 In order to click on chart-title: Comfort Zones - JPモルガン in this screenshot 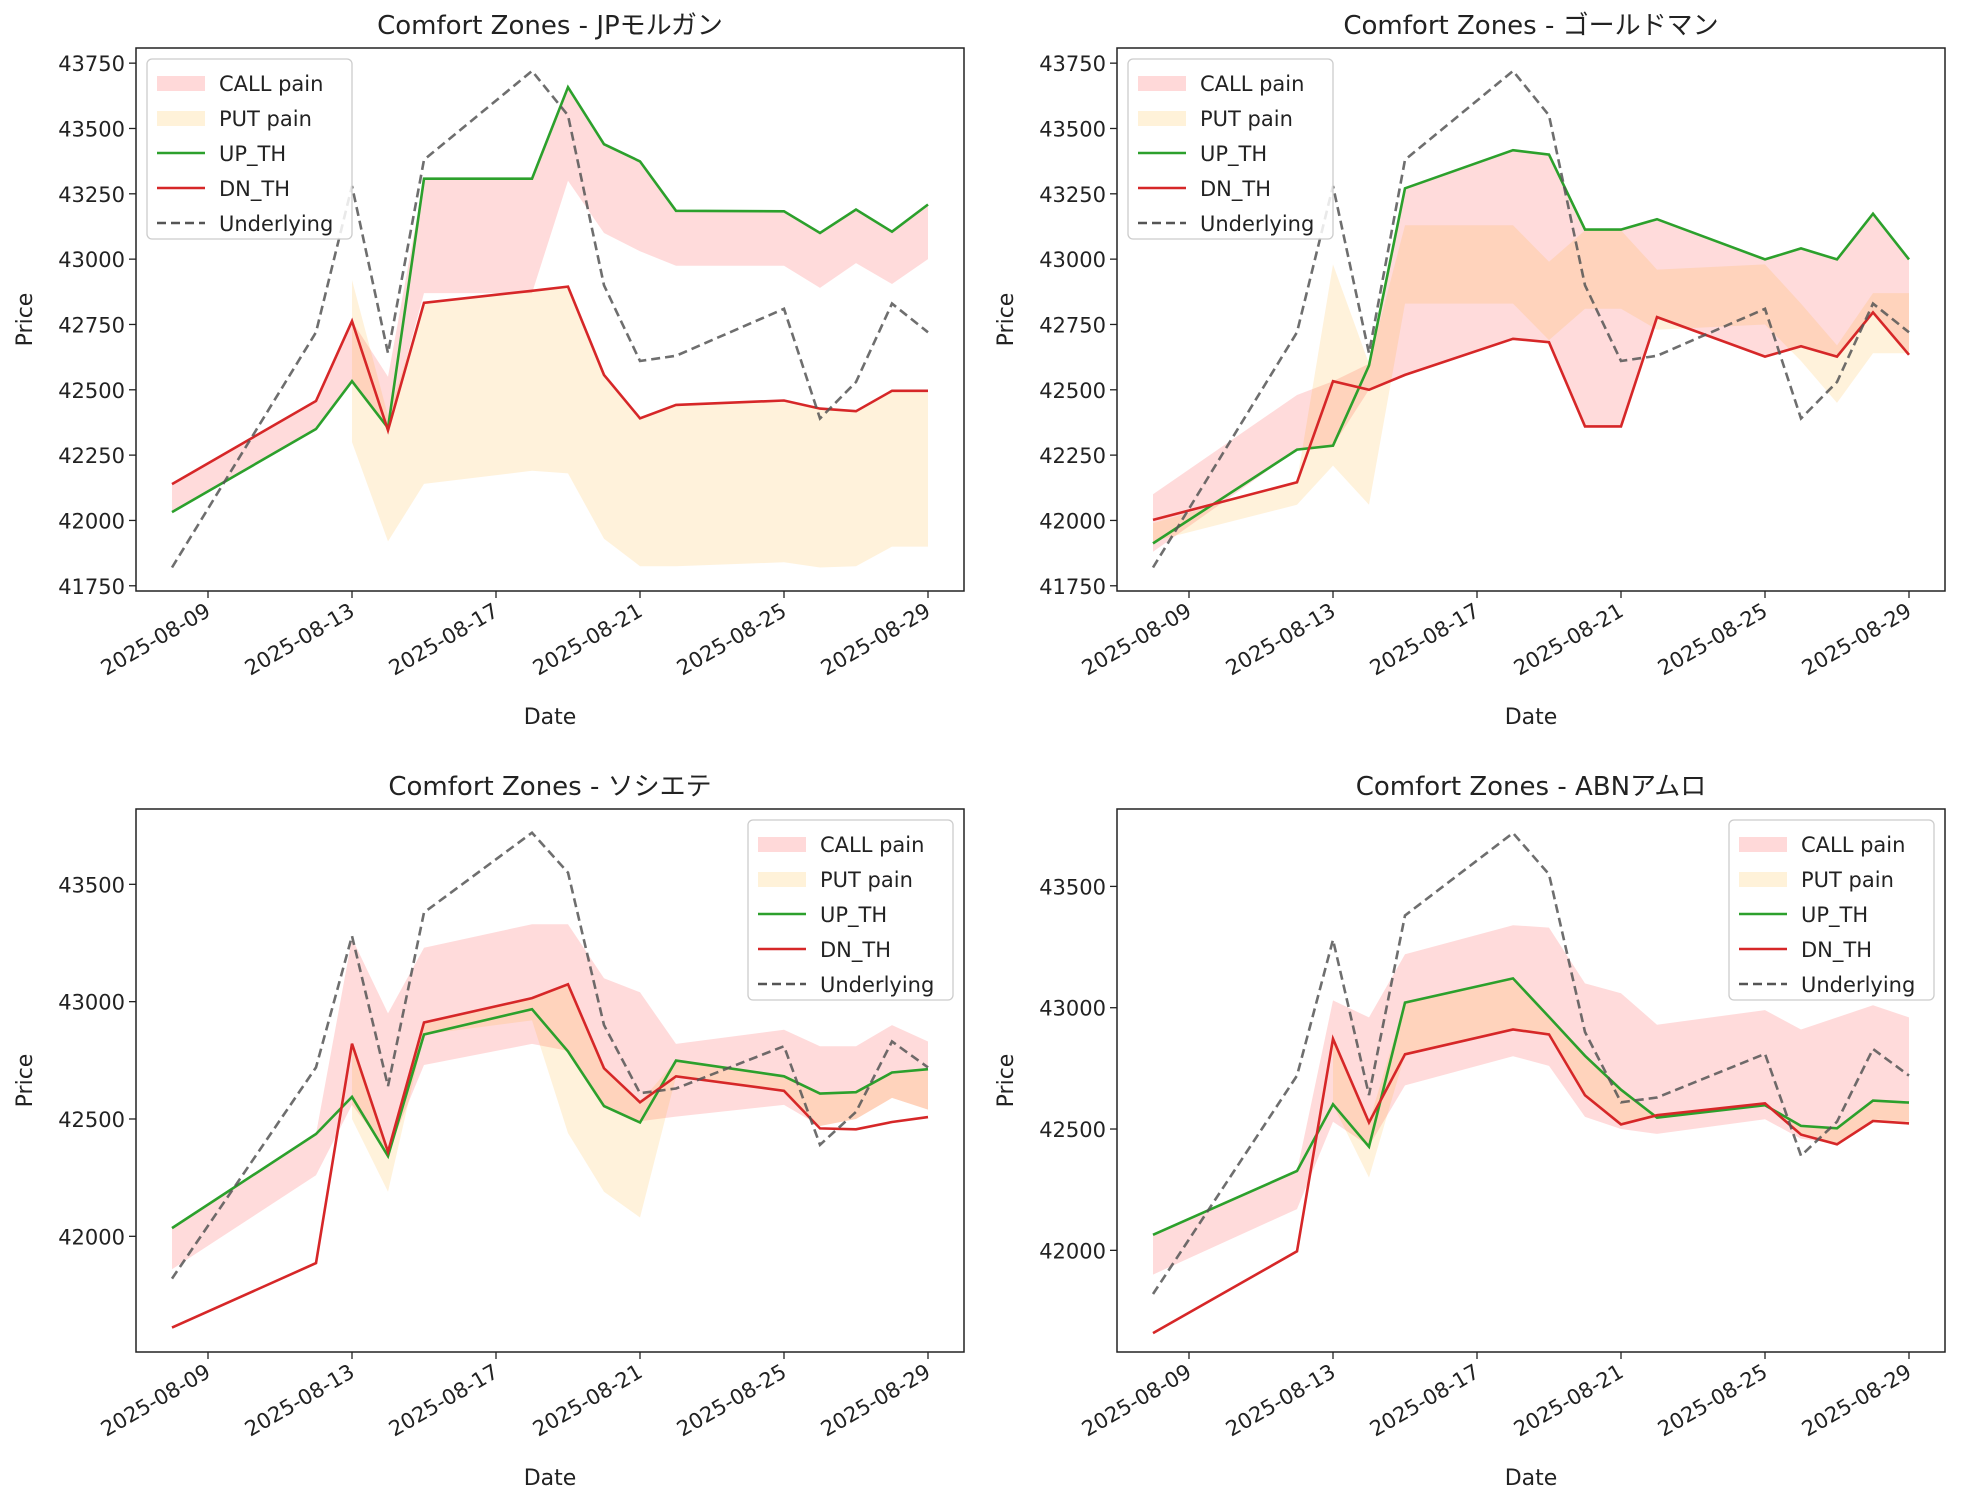, I will do `click(550, 26)`.